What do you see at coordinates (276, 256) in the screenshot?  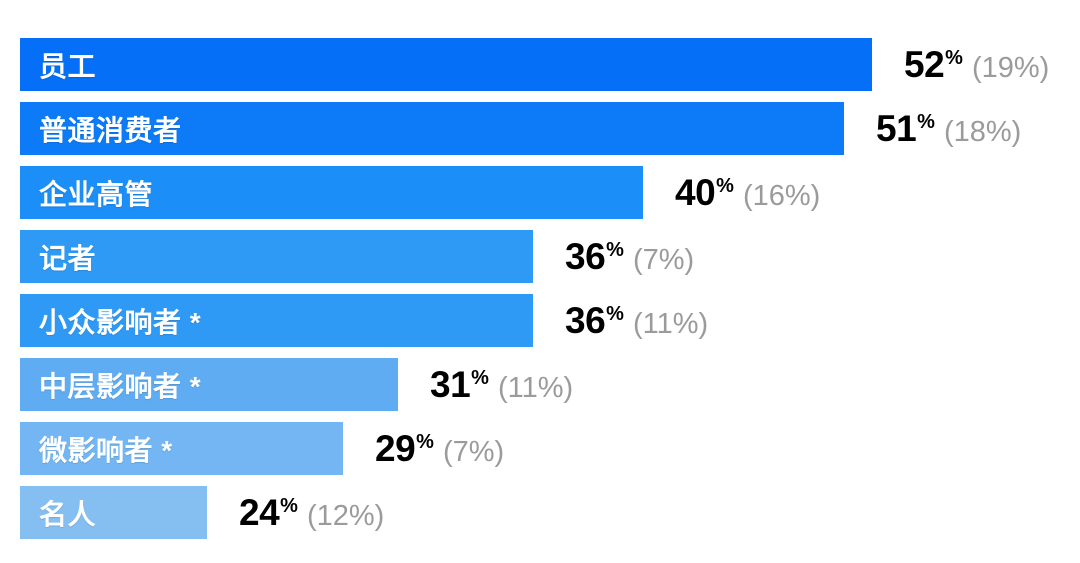 I see `bar: 记者` at bounding box center [276, 256].